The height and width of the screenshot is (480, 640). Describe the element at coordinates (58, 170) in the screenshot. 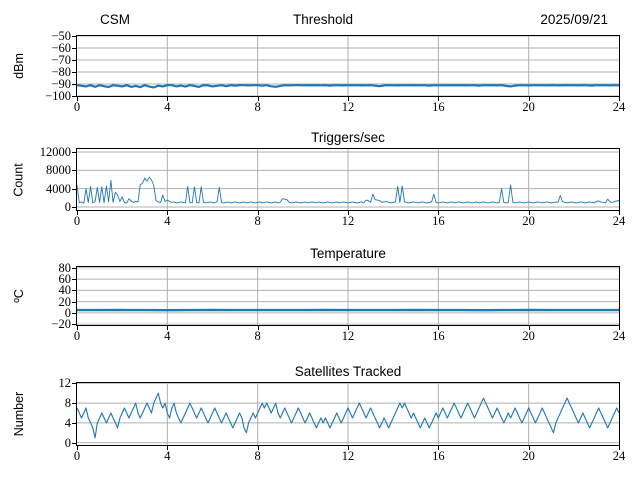

I see `y-tick-label: 8000` at that location.